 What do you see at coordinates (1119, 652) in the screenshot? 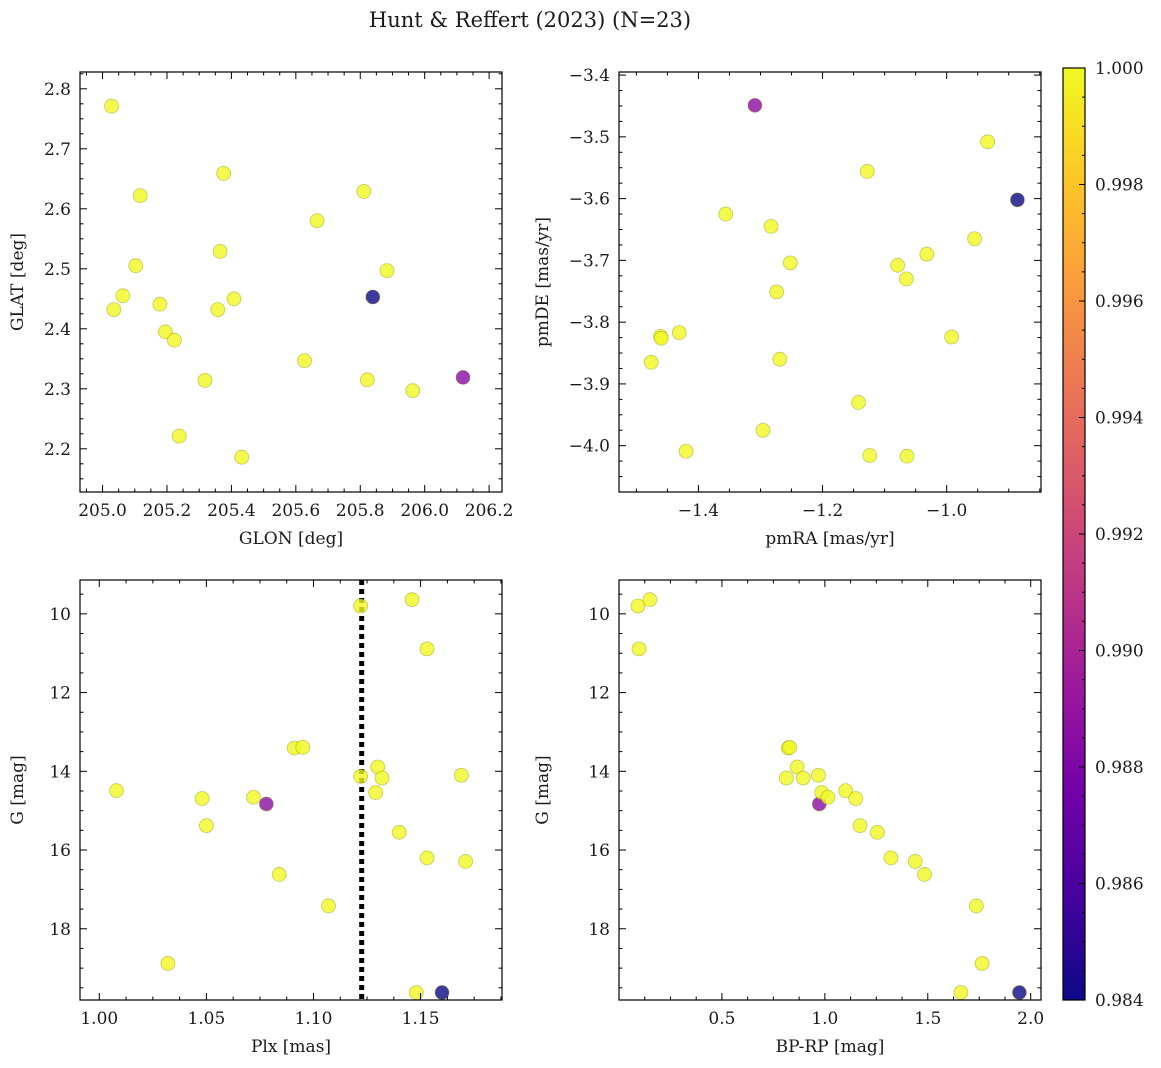
I see `colorbar-tick-label: 0.990` at bounding box center [1119, 652].